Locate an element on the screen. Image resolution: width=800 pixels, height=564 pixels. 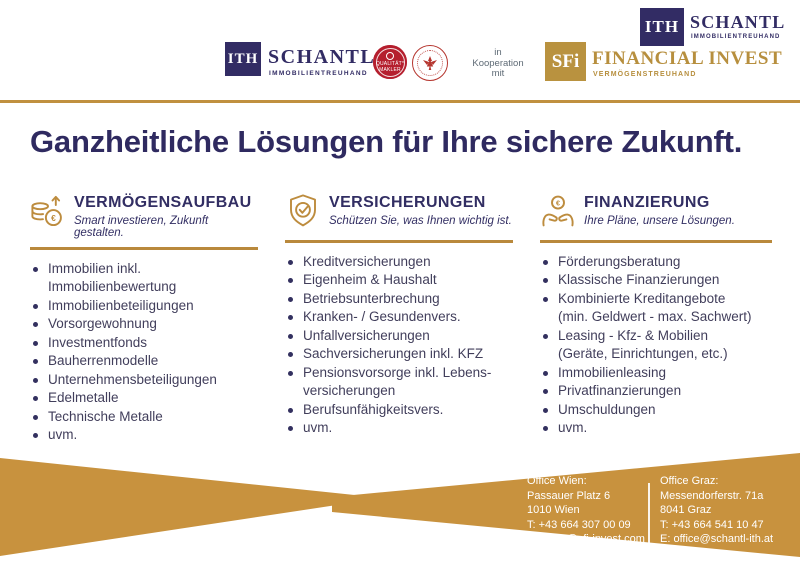
office-city: 8041 Graz is located at coordinates (686, 510).